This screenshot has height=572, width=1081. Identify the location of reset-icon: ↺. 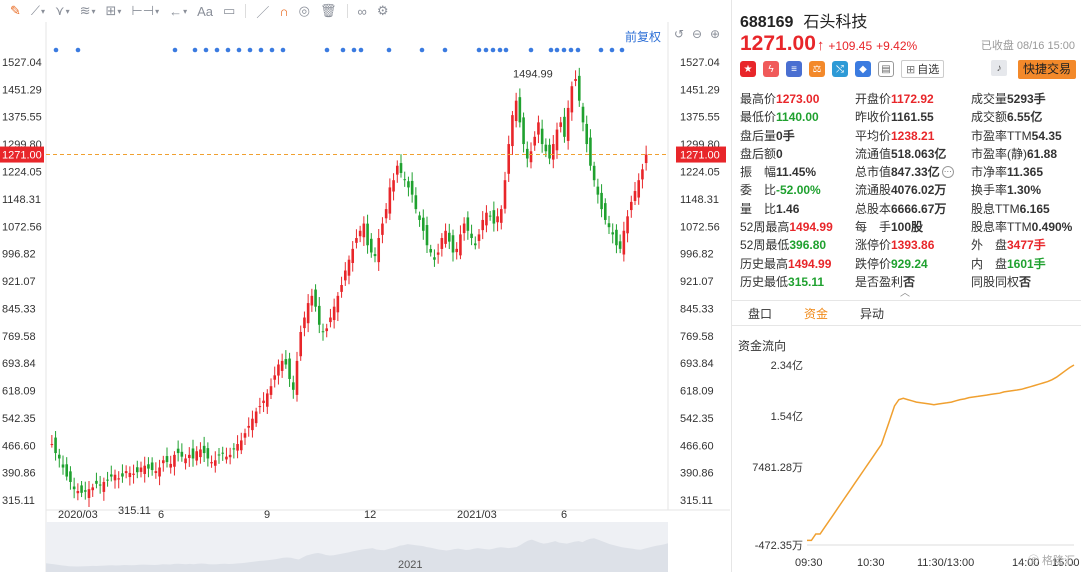
(679, 34).